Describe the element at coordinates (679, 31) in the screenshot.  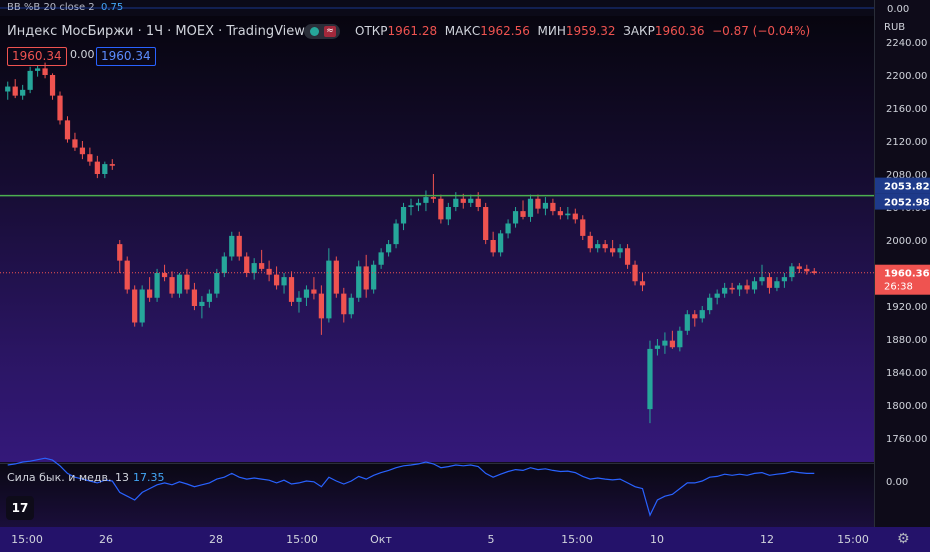
I see `close-value: 1960.36` at that location.